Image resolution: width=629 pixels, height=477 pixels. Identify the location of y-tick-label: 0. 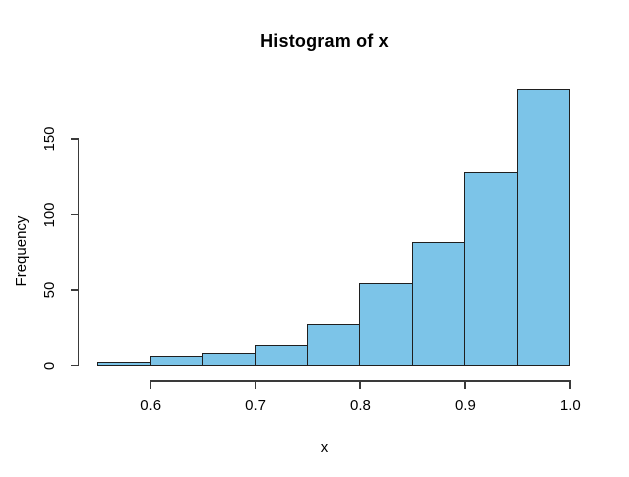
(49, 365).